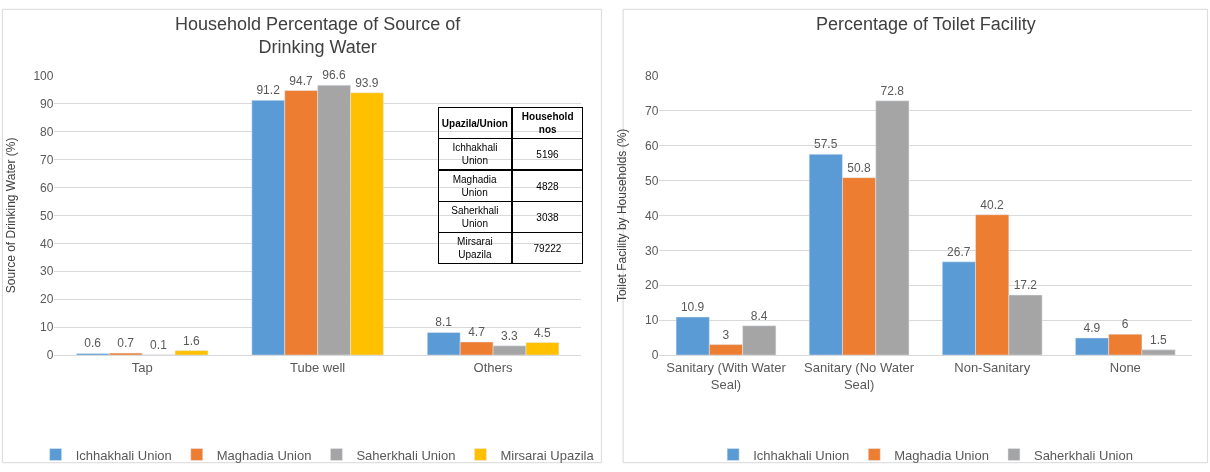 The image size is (1210, 472). What do you see at coordinates (126, 343) in the screenshot?
I see `data-label: 0.7` at bounding box center [126, 343].